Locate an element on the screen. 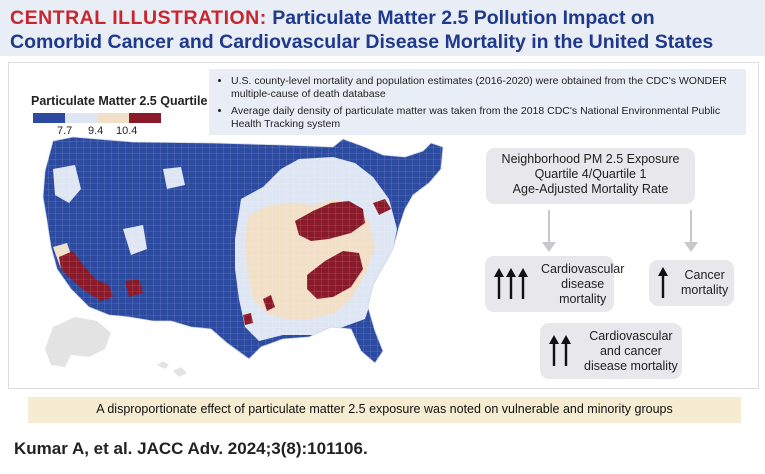 The height and width of the screenshot is (474, 765). connector-arrows is located at coordinates (620, 231).